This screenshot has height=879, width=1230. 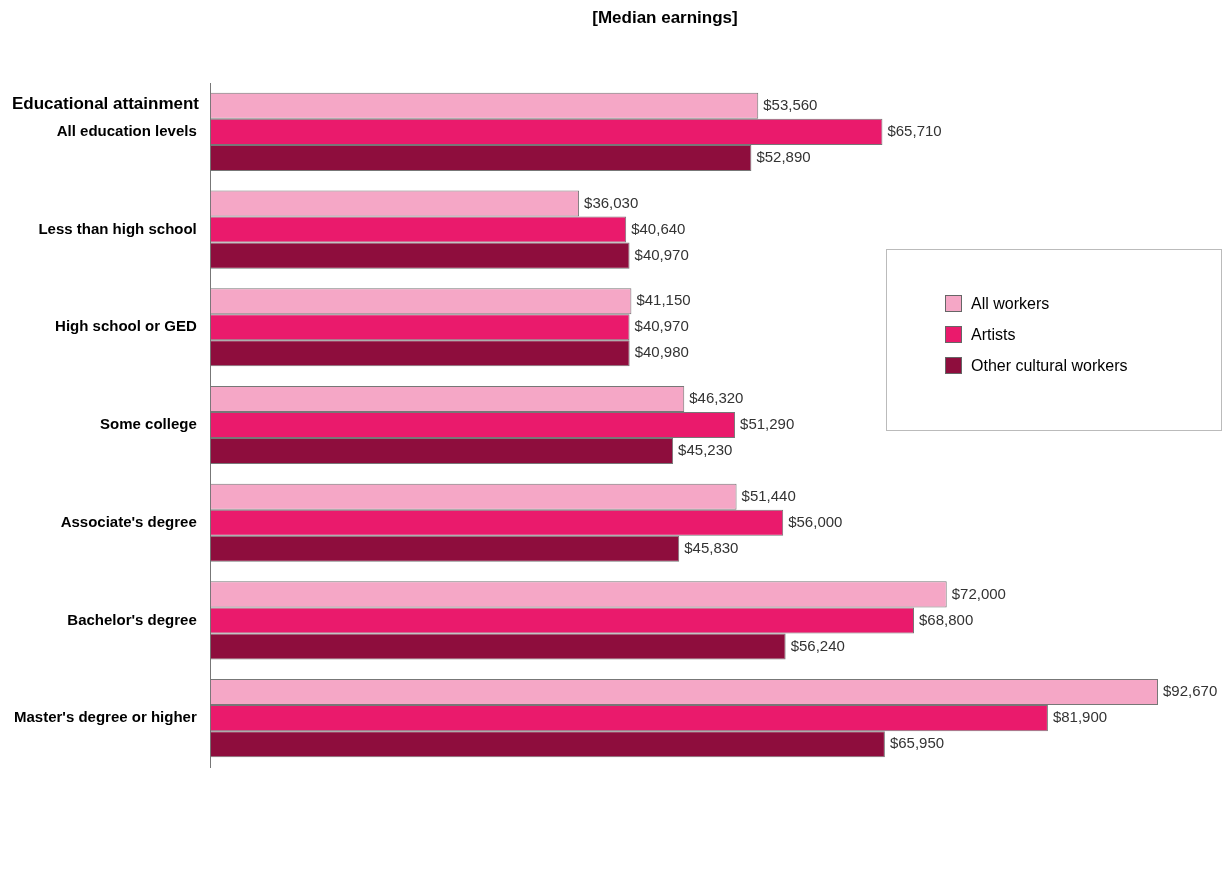 I want to click on data-label: $36,030, so click(x=611, y=202).